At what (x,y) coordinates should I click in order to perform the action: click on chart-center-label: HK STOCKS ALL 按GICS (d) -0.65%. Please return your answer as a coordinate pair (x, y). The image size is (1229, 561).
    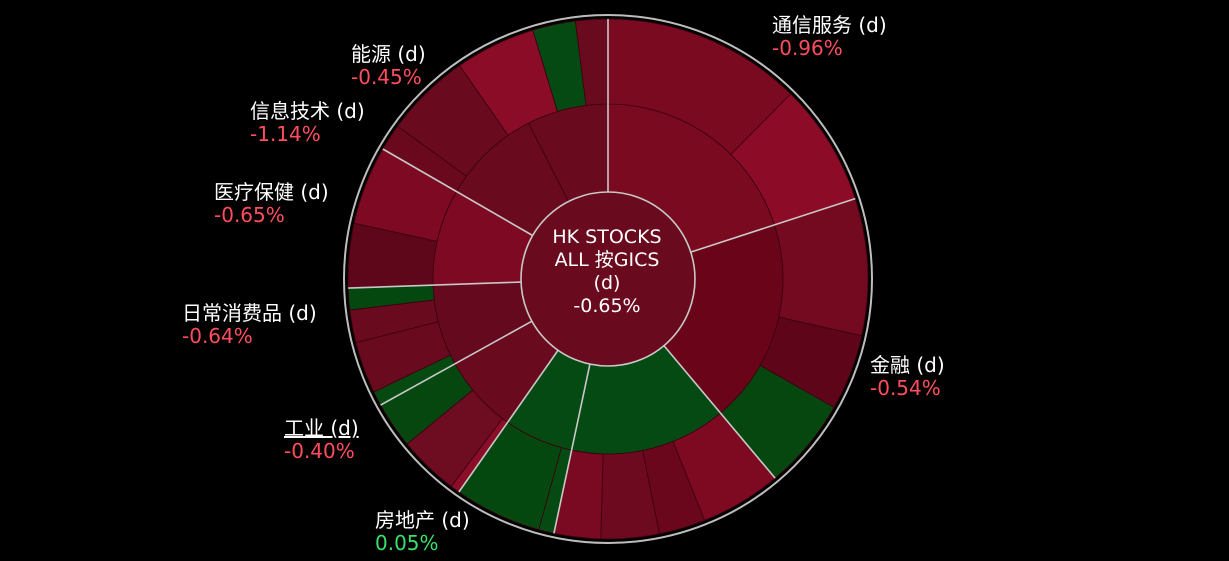
    Looking at the image, I should click on (607, 272).